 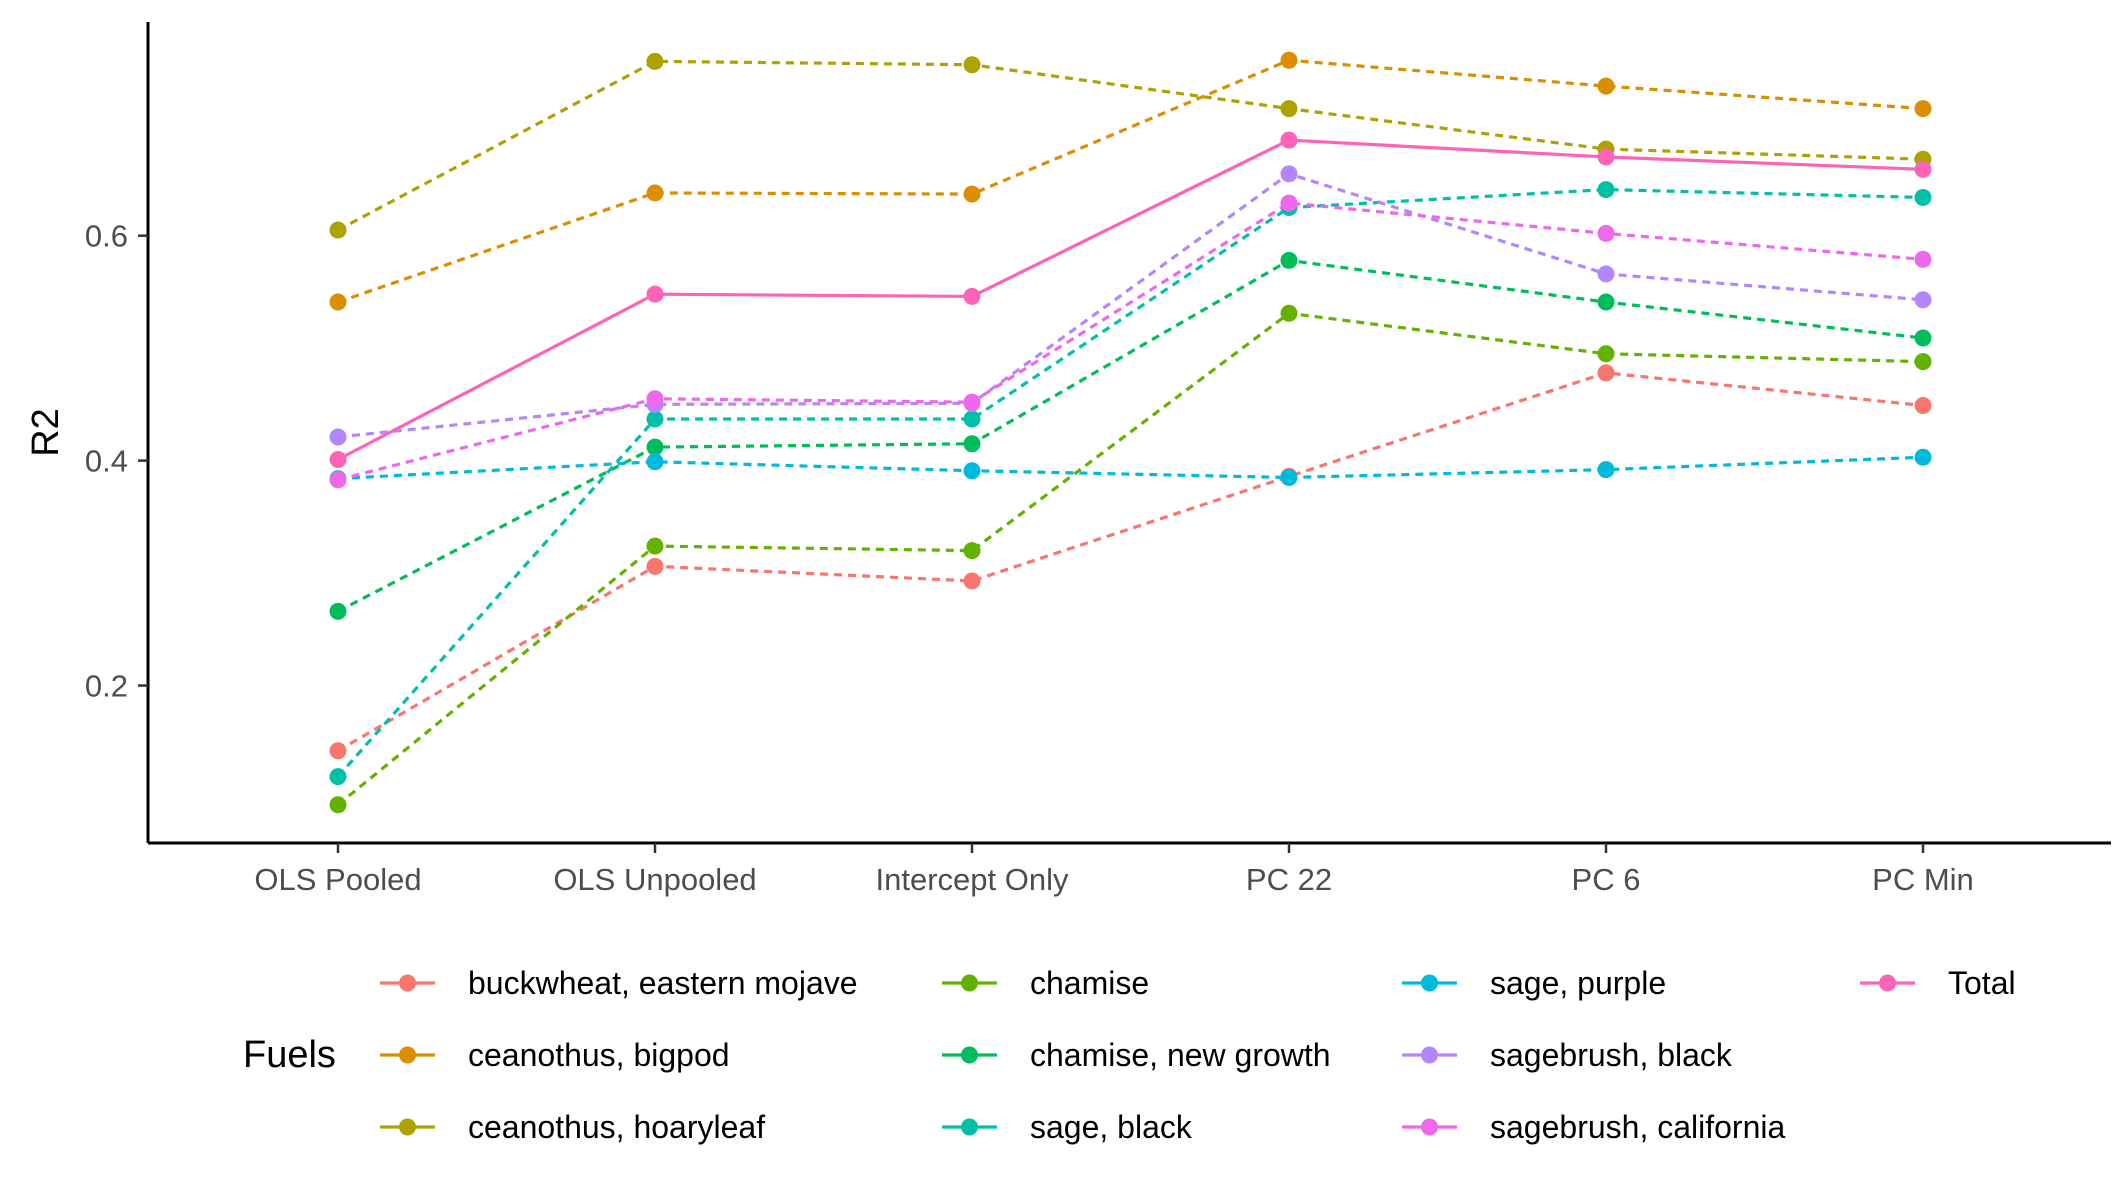 What do you see at coordinates (1611, 1055) in the screenshot?
I see `legend-label: sagebrush, black` at bounding box center [1611, 1055].